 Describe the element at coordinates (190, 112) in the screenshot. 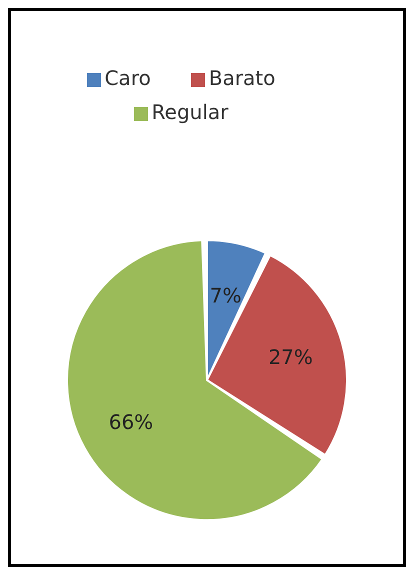

I see `legend-label: Regular` at that location.